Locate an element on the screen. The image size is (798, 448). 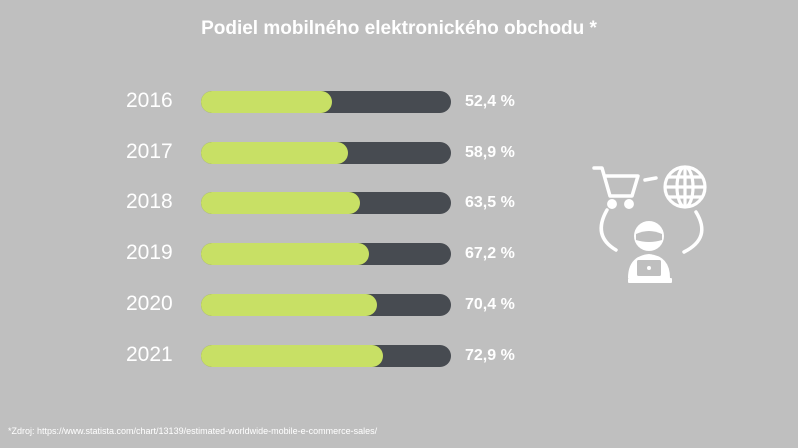
year-label: 2017 is located at coordinates (149, 151).